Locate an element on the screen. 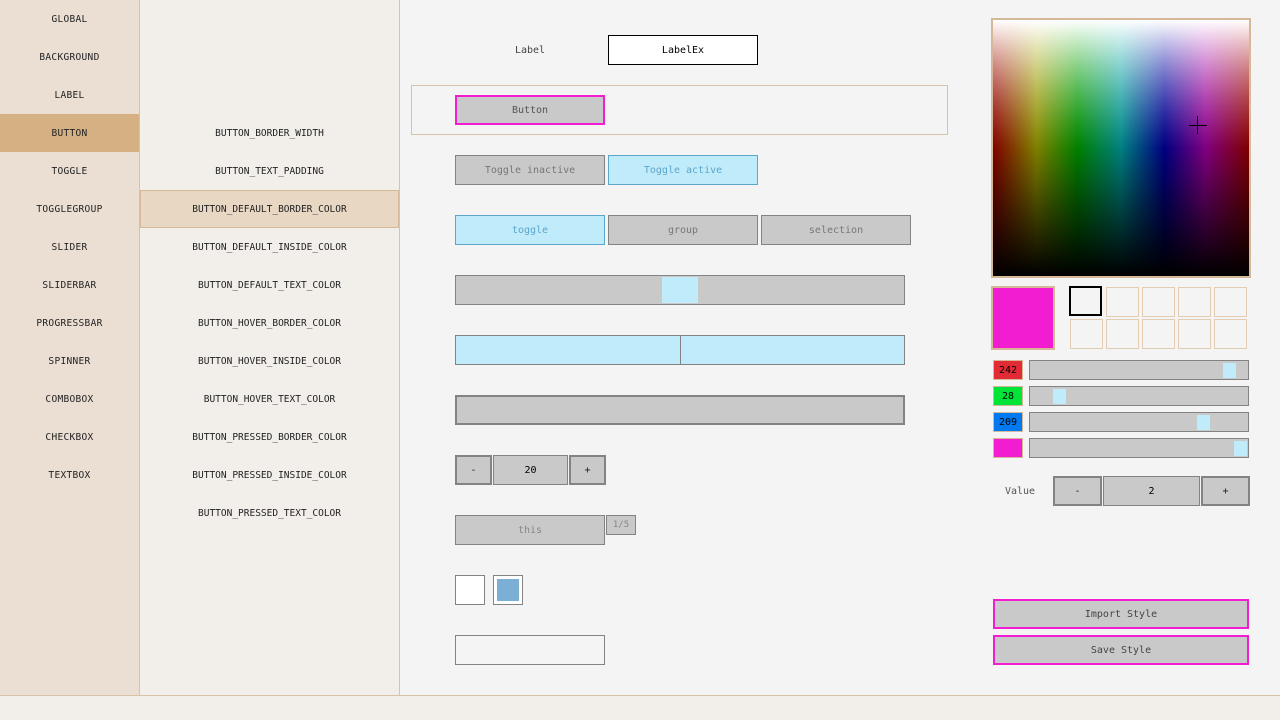 This screenshot has width=1280, height=720. sliderbar is located at coordinates (680, 350).